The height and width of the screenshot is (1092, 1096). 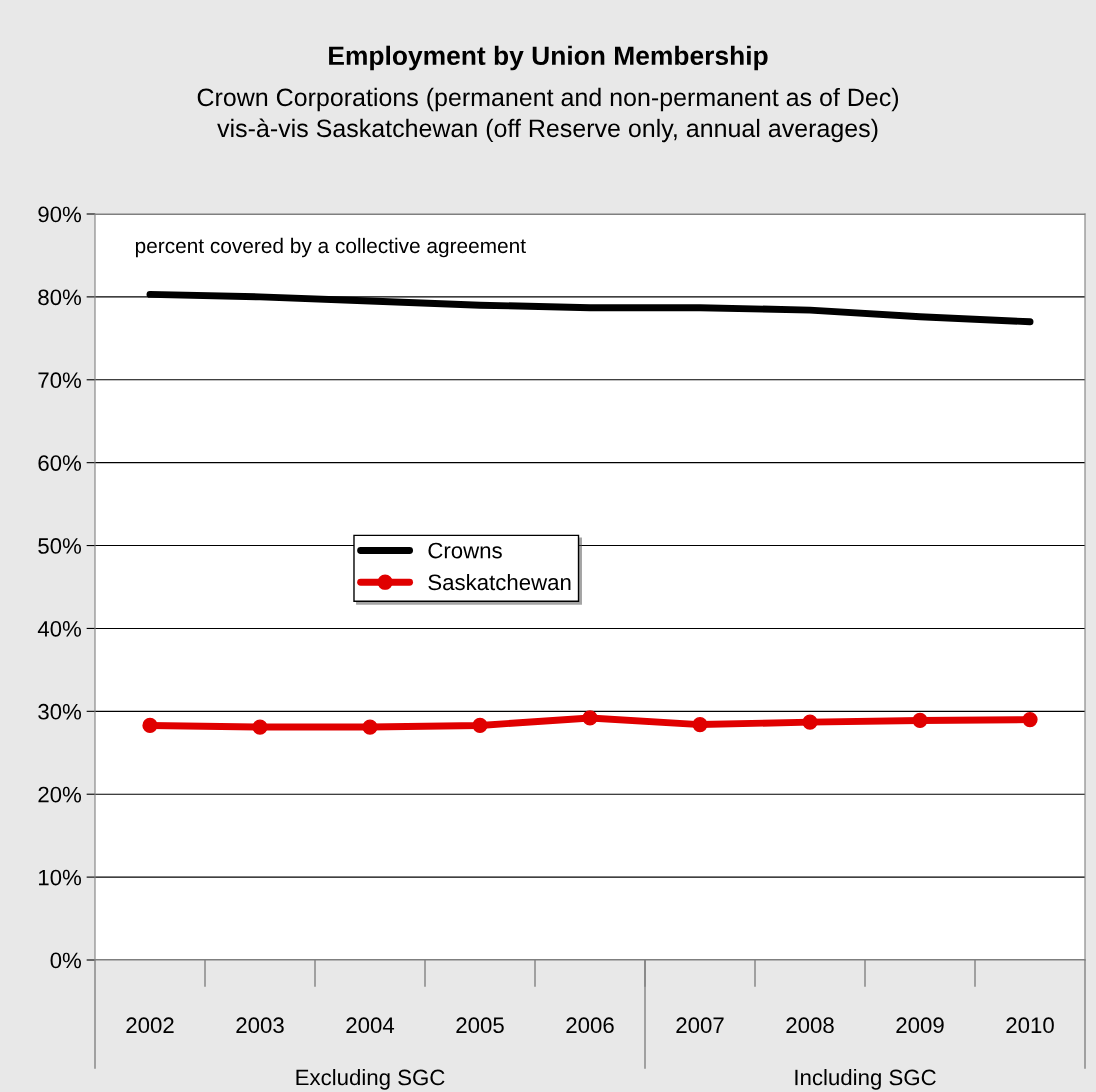 I want to click on x-tick-label: 2003, so click(x=260, y=1025).